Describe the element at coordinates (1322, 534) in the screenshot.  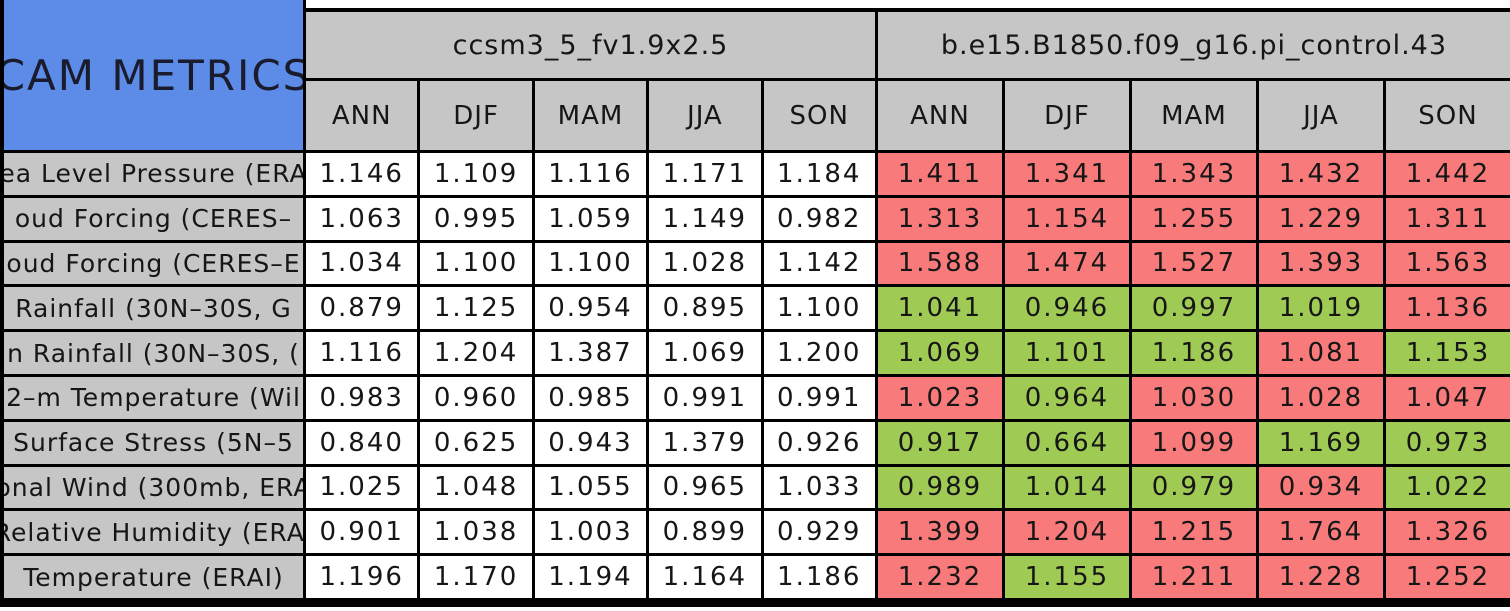
I see `model2-value-cell: 1.764` at that location.